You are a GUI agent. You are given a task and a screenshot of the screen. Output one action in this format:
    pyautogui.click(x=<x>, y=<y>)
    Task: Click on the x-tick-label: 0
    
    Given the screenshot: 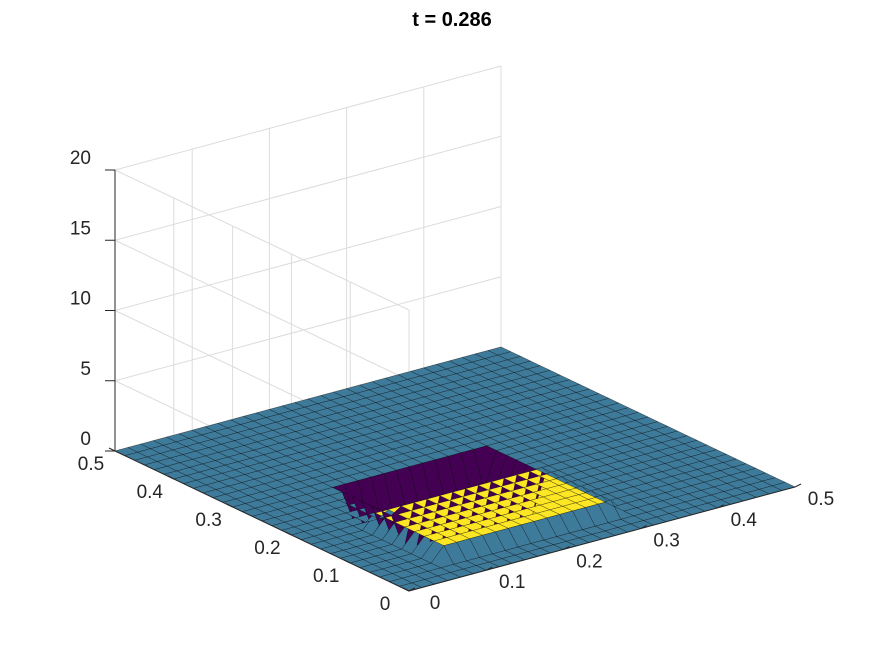 What is the action you would take?
    pyautogui.click(x=435, y=603)
    